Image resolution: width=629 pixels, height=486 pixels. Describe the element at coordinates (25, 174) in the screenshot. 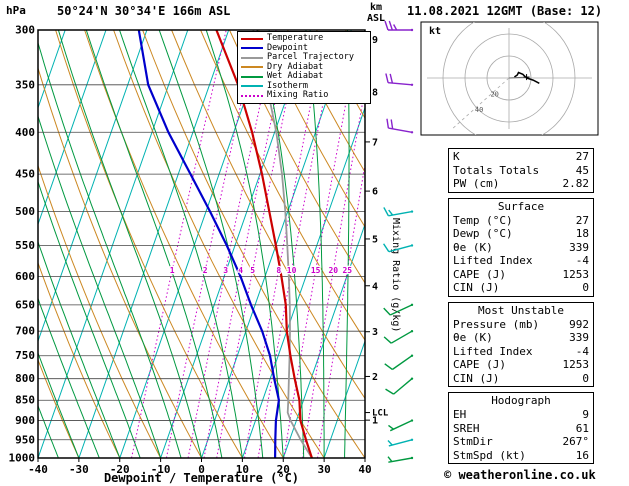

I see `svg-text: 450` at that location.